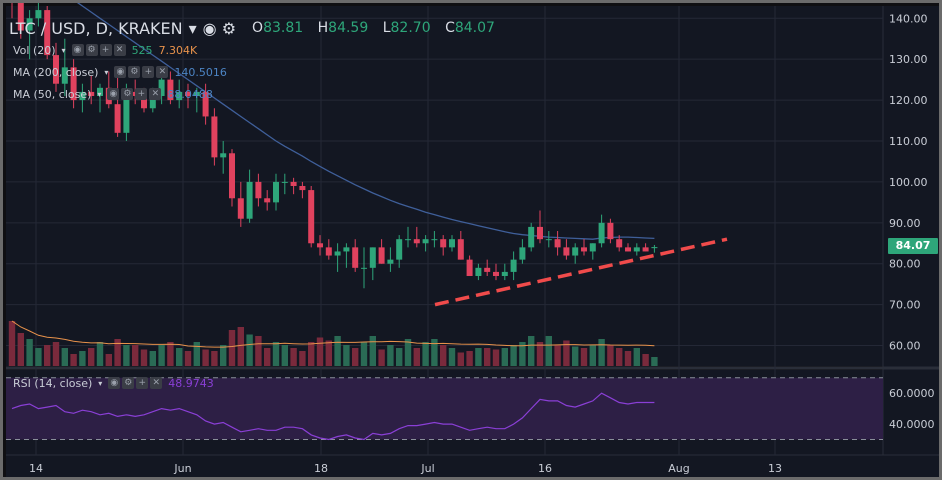 Image resolution: width=942 pixels, height=480 pixels. I want to click on ma200-dropdown-icon: ▾, so click(106, 72).